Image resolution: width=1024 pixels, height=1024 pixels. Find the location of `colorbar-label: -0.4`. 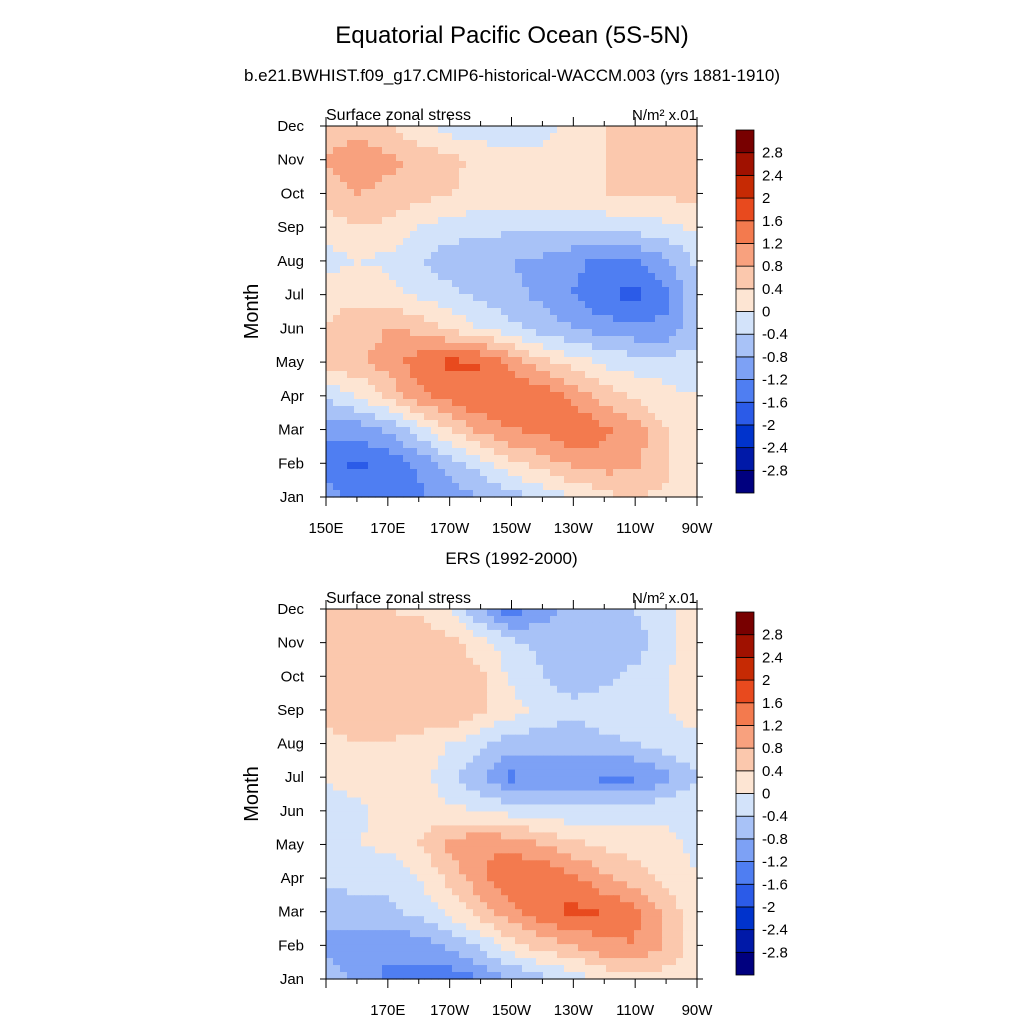

colorbar-label: -0.4 is located at coordinates (775, 334).